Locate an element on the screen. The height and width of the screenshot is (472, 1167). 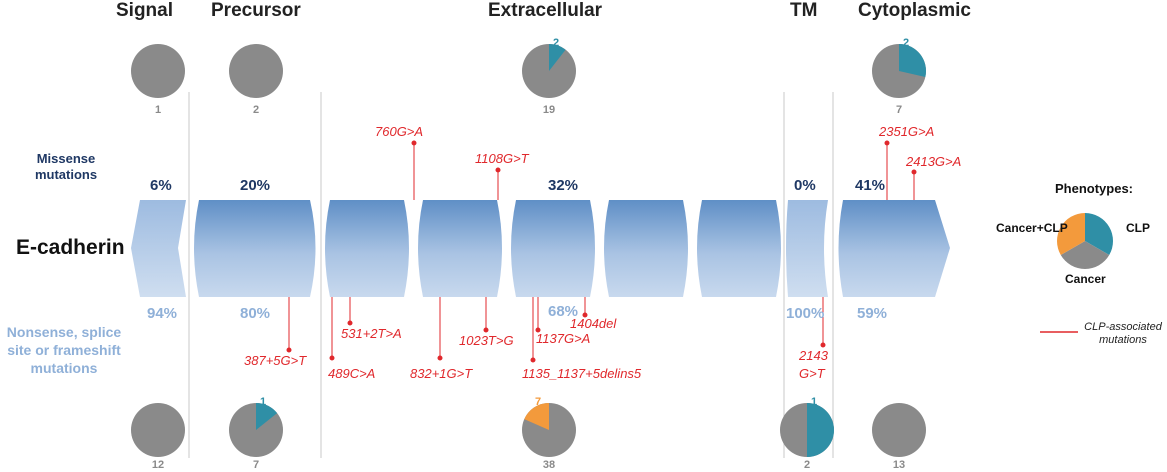
missense-pct-cytoplasmic: 41% is located at coordinates (870, 185).